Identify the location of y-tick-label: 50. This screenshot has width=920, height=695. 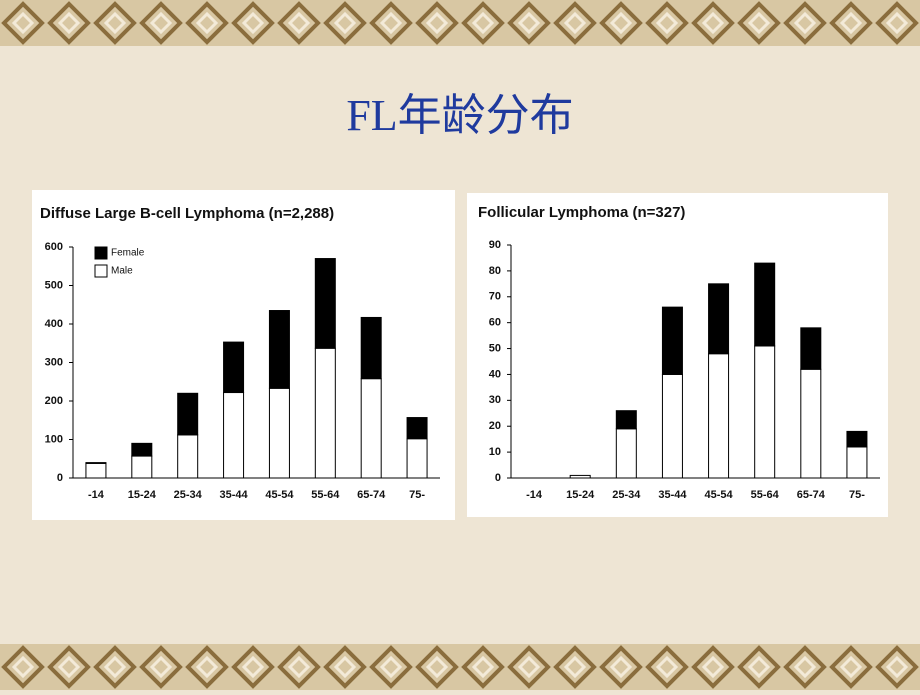
(495, 348).